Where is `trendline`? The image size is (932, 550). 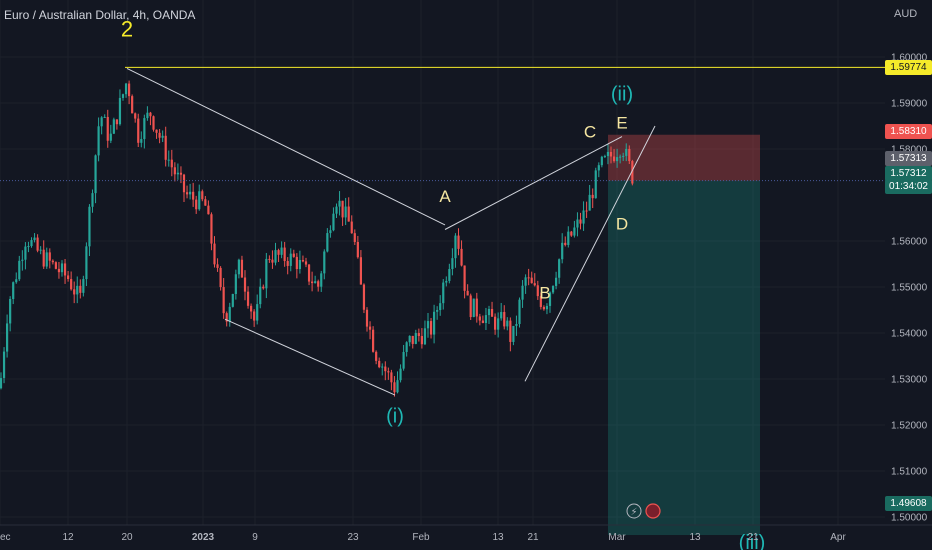
trendline is located at coordinates (310, 357).